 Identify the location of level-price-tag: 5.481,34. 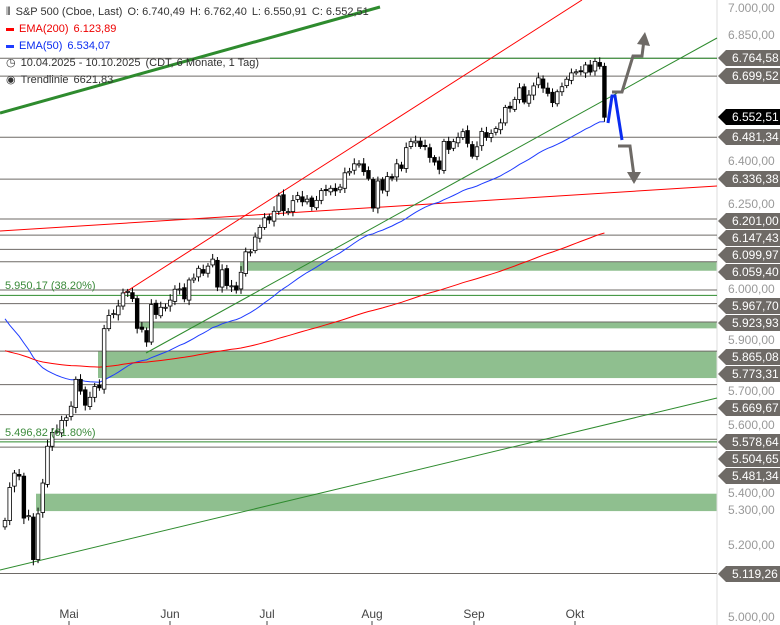
(749, 476).